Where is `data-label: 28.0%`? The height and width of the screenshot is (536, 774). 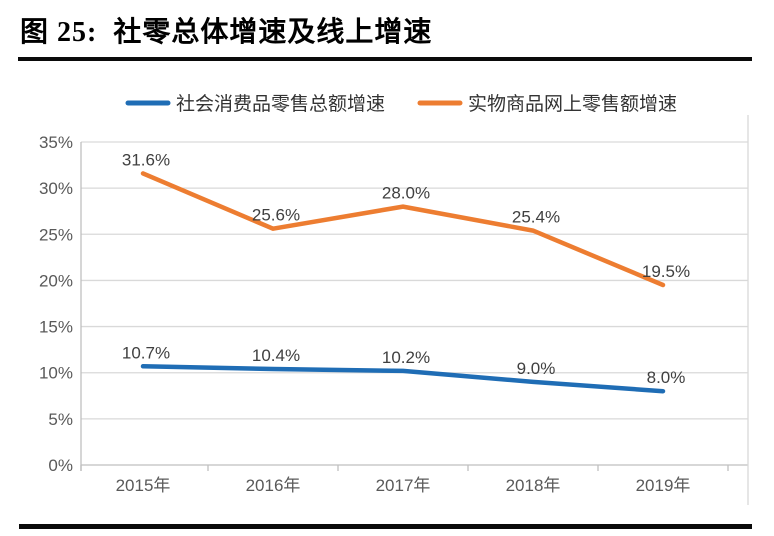 data-label: 28.0% is located at coordinates (406, 193).